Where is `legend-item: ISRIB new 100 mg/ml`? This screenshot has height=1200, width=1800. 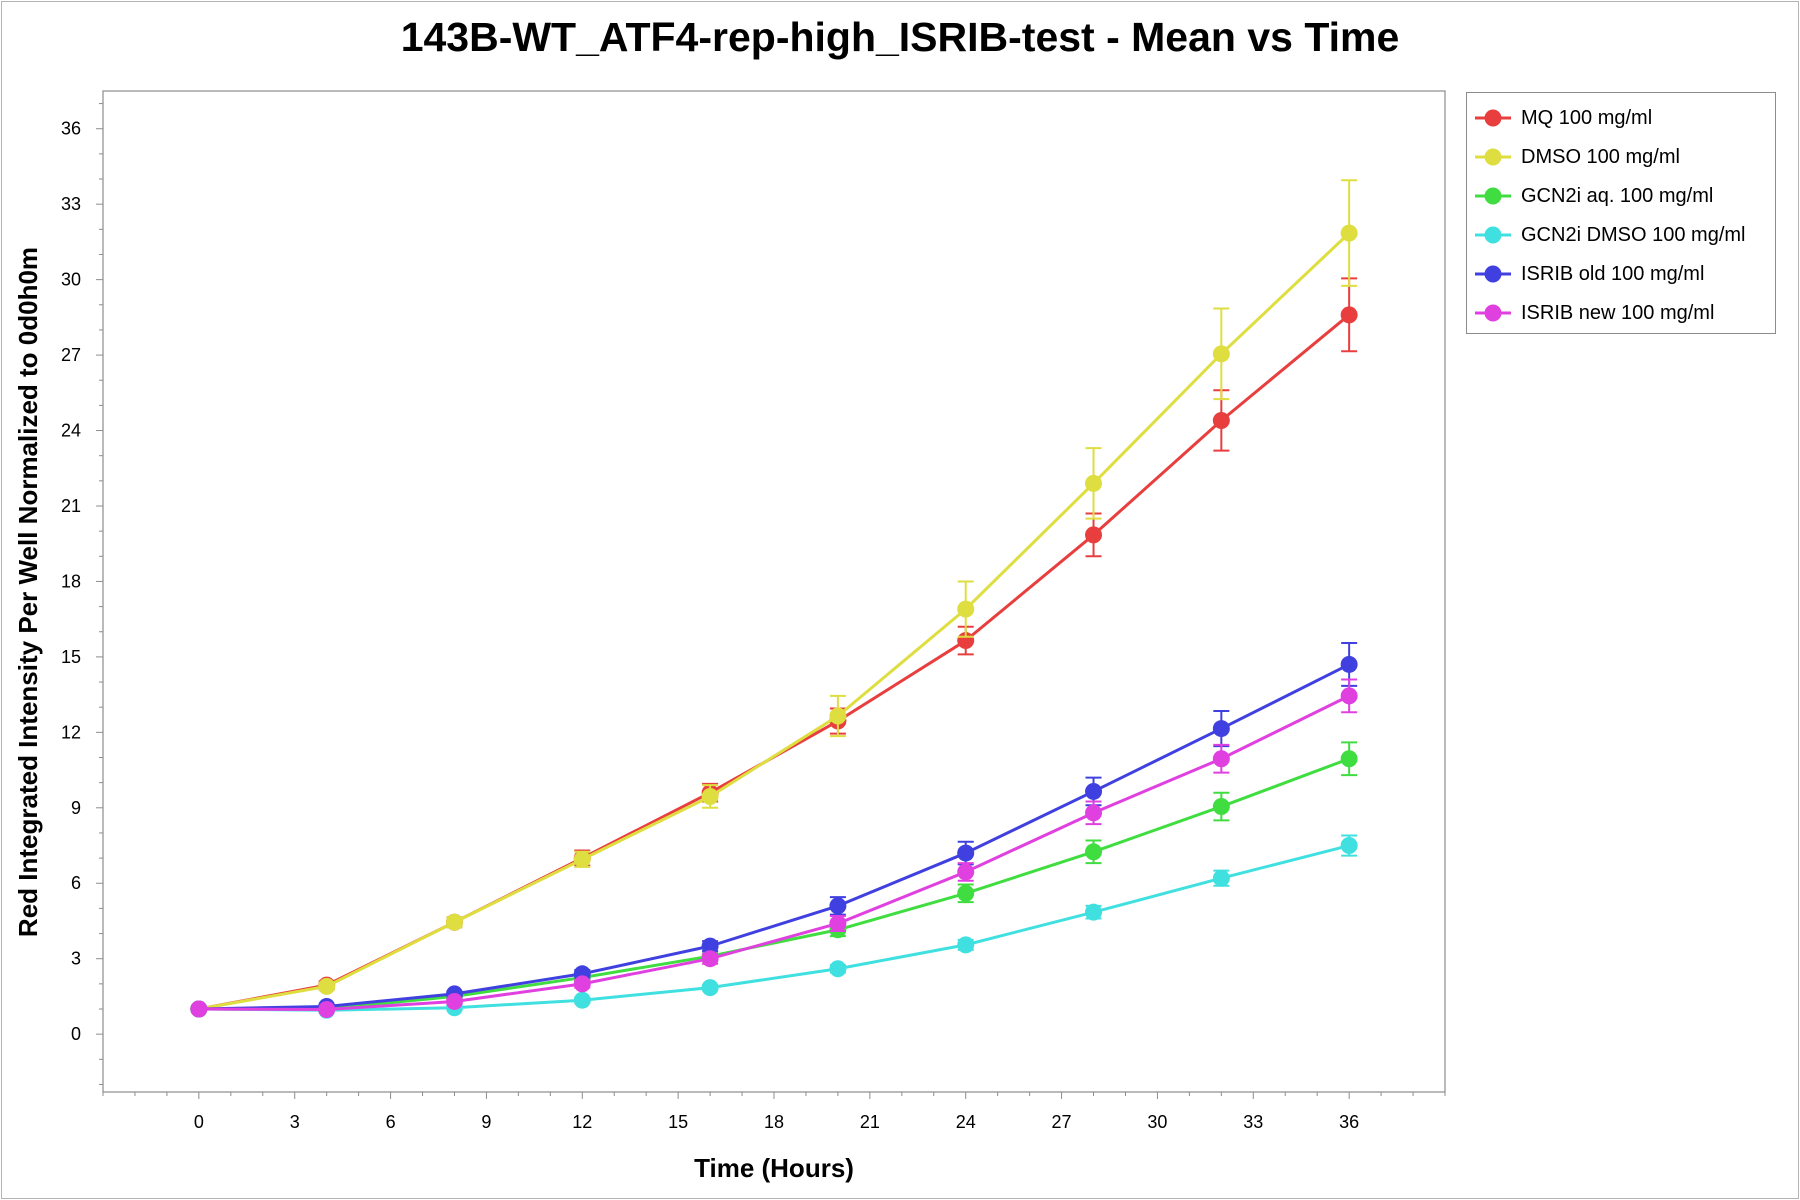
legend-item: ISRIB new 100 mg/ml is located at coordinates (1621, 313).